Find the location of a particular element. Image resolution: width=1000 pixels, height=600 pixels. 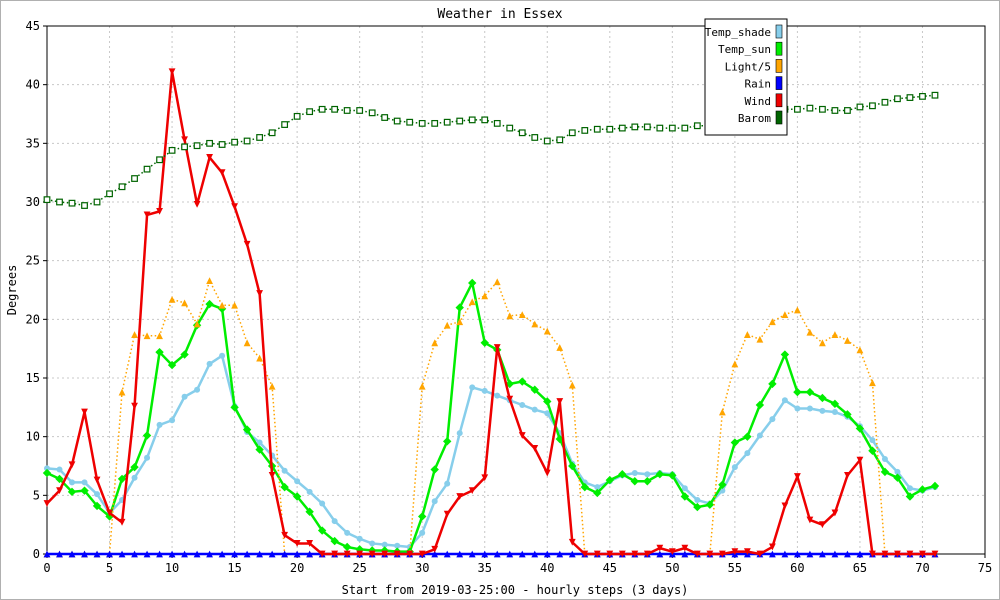

legend-label: Rain is located at coordinates (758, 84).